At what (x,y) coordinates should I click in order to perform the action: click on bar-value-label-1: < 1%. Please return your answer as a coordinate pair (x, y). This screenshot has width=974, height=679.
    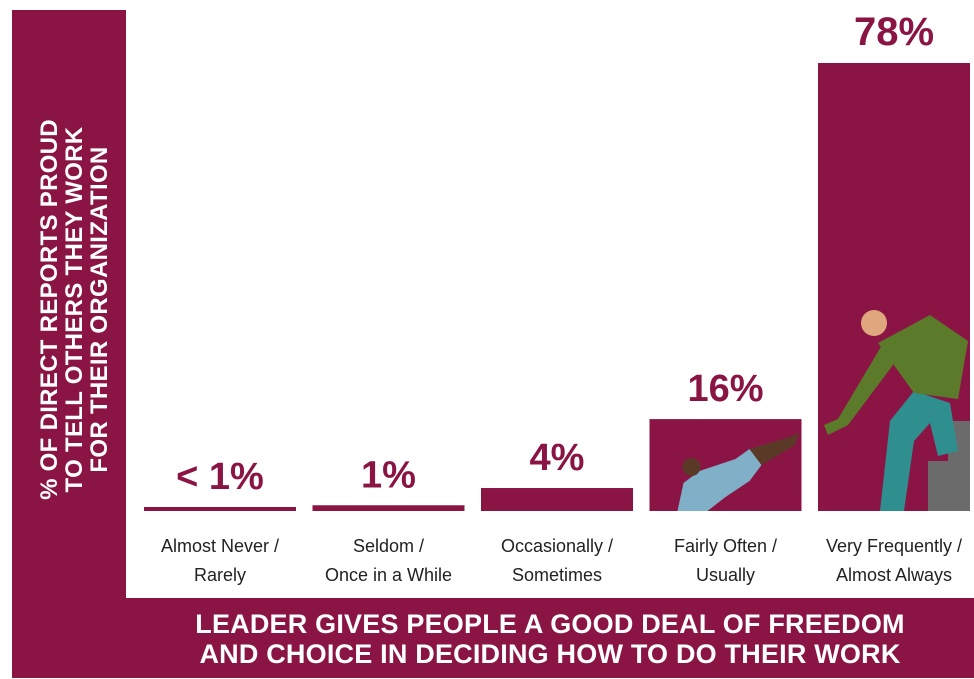
    Looking at the image, I should click on (220, 477).